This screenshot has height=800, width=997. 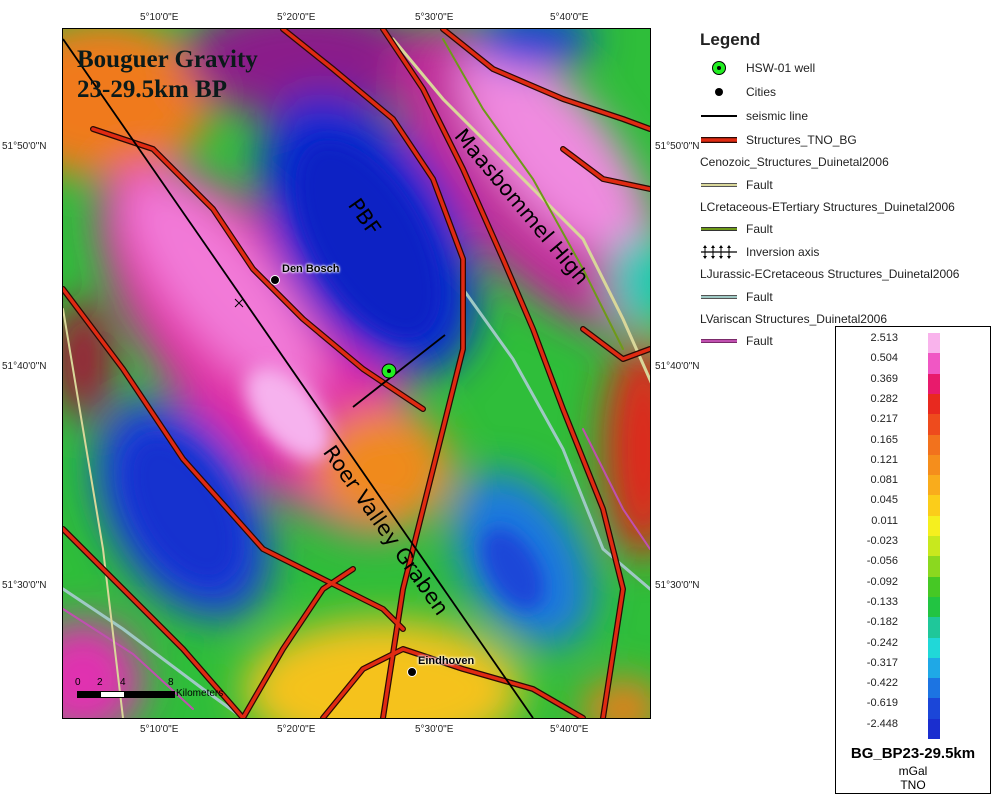 What do you see at coordinates (884, 419) in the screenshot?
I see `colorbar-value-label: 0.217` at bounding box center [884, 419].